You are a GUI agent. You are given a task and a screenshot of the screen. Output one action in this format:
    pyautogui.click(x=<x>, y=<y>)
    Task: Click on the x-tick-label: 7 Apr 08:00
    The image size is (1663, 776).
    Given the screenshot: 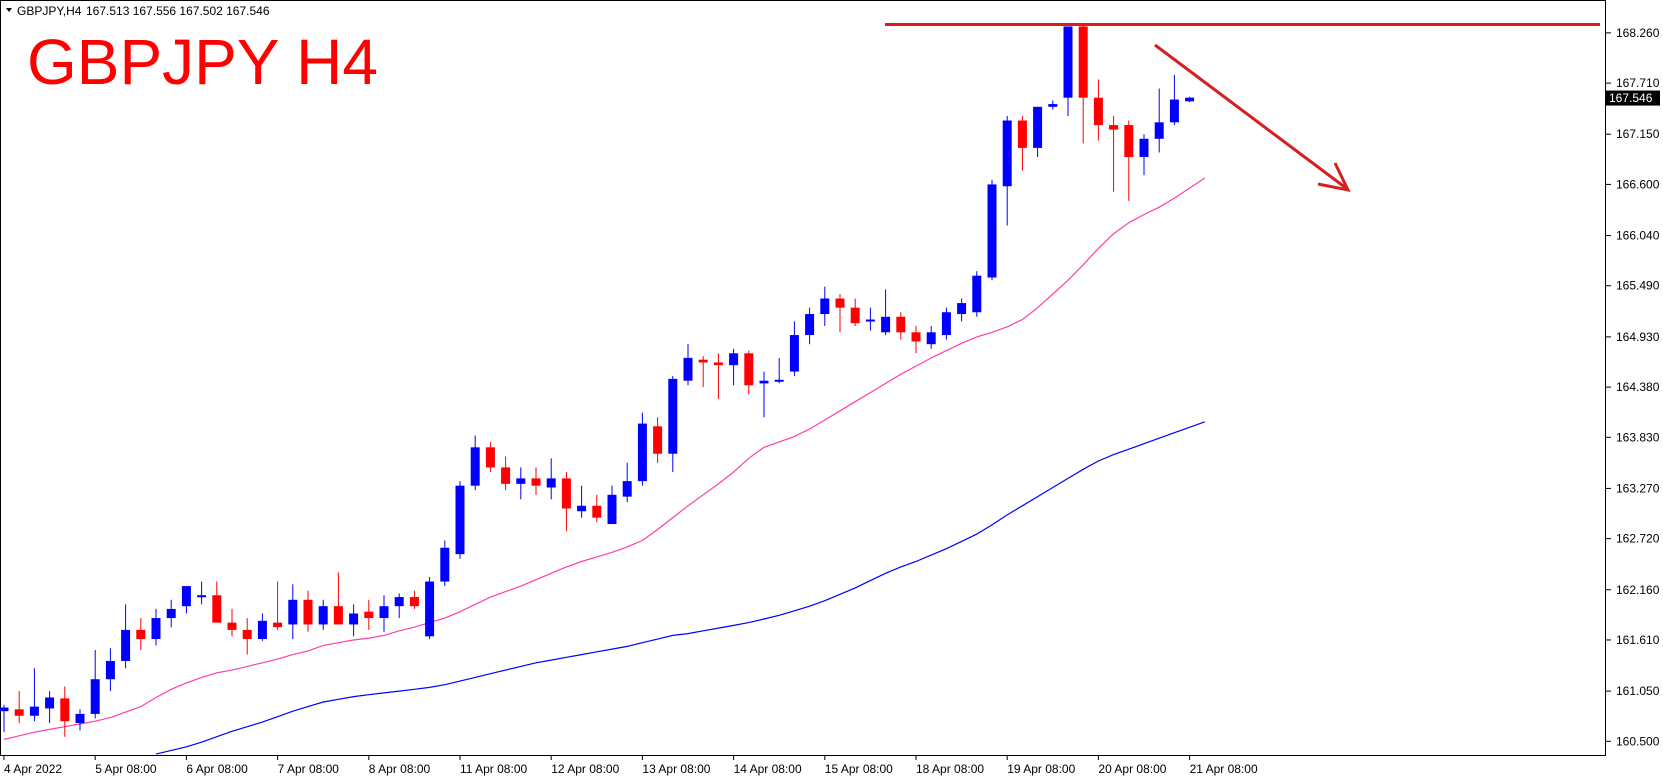 What is the action you would take?
    pyautogui.click(x=309, y=769)
    